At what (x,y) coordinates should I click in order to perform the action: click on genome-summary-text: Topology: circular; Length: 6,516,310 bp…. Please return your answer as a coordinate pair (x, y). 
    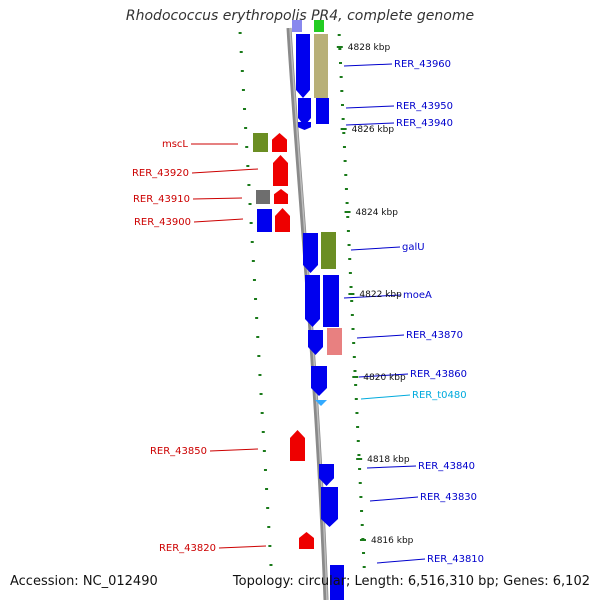
    Looking at the image, I should click on (411, 581).